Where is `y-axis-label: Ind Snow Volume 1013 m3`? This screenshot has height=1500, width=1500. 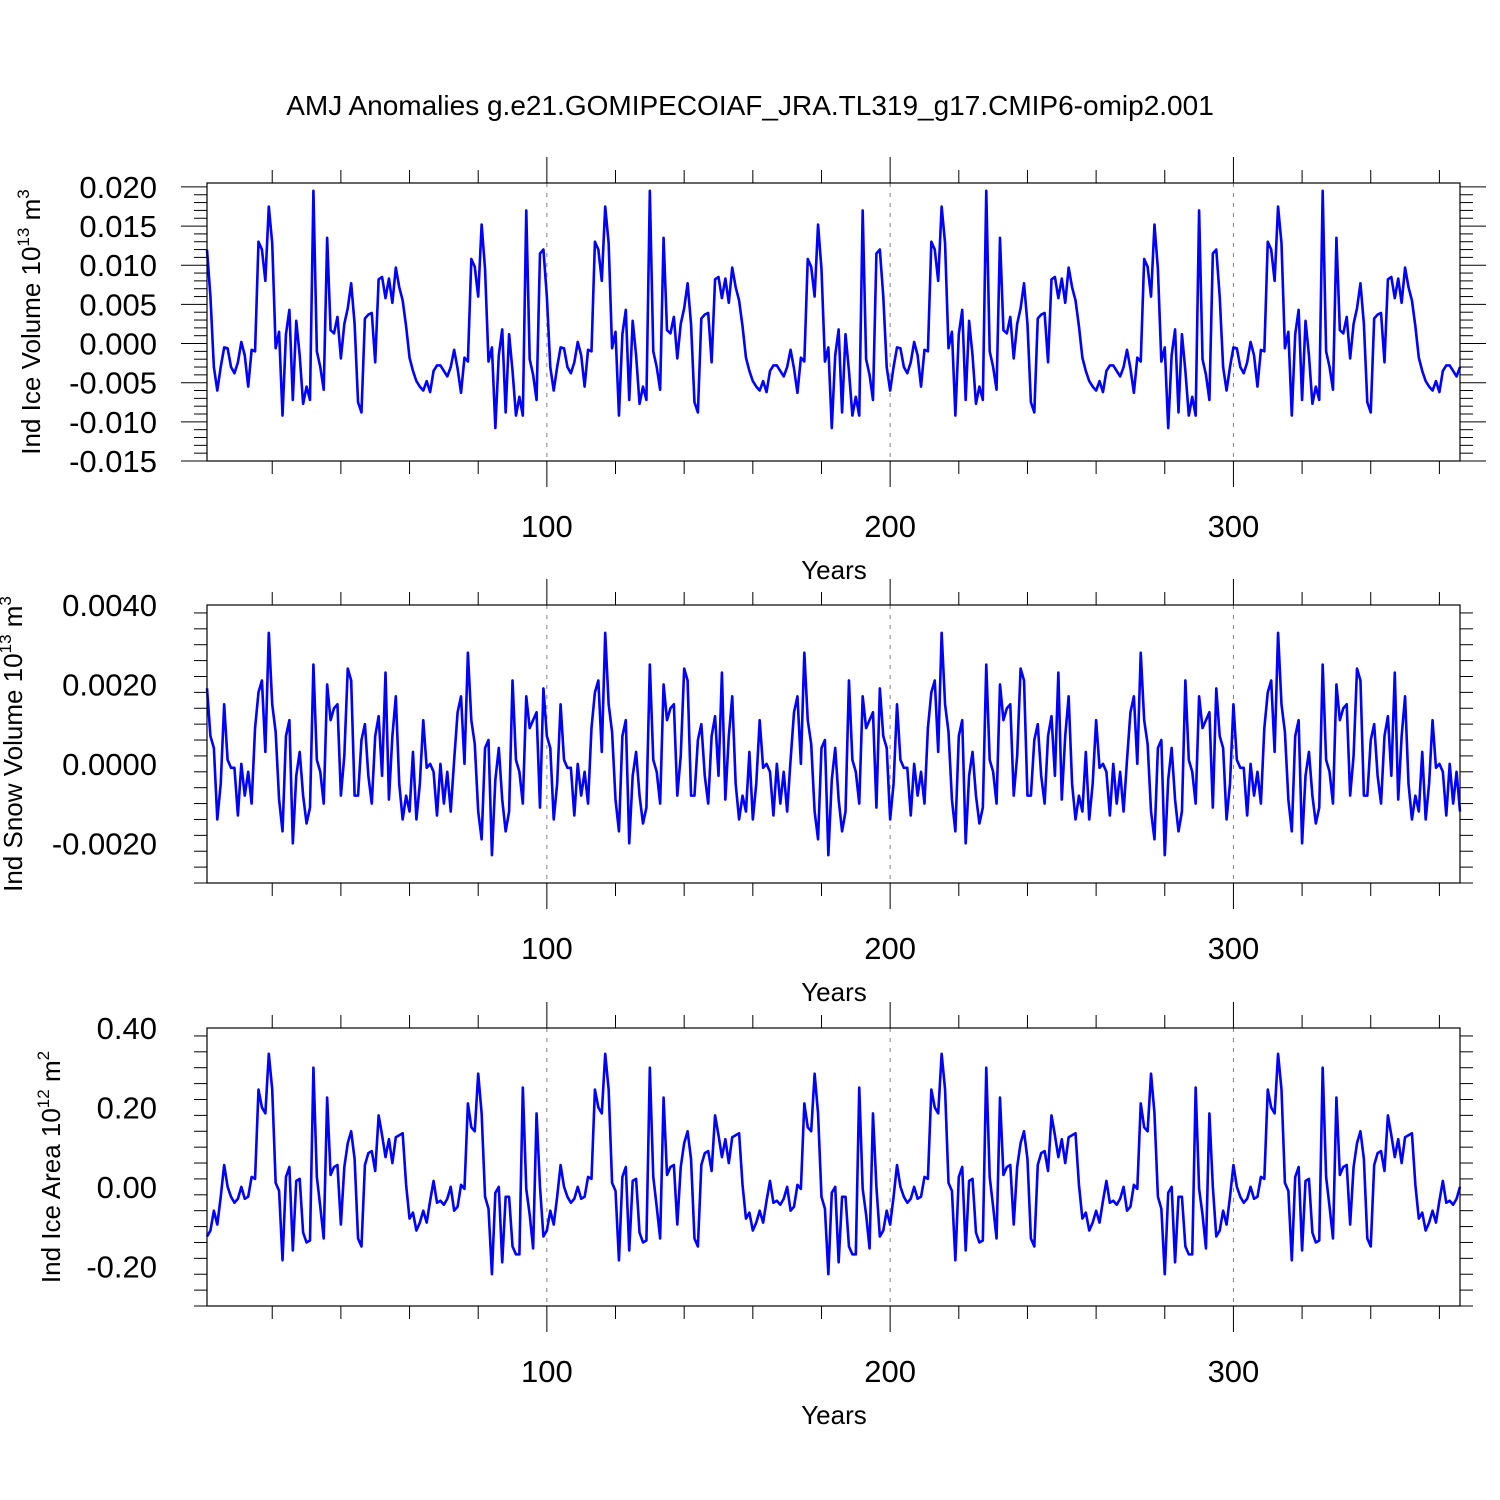 y-axis-label: Ind Snow Volume 1013 m3 is located at coordinates (14, 744).